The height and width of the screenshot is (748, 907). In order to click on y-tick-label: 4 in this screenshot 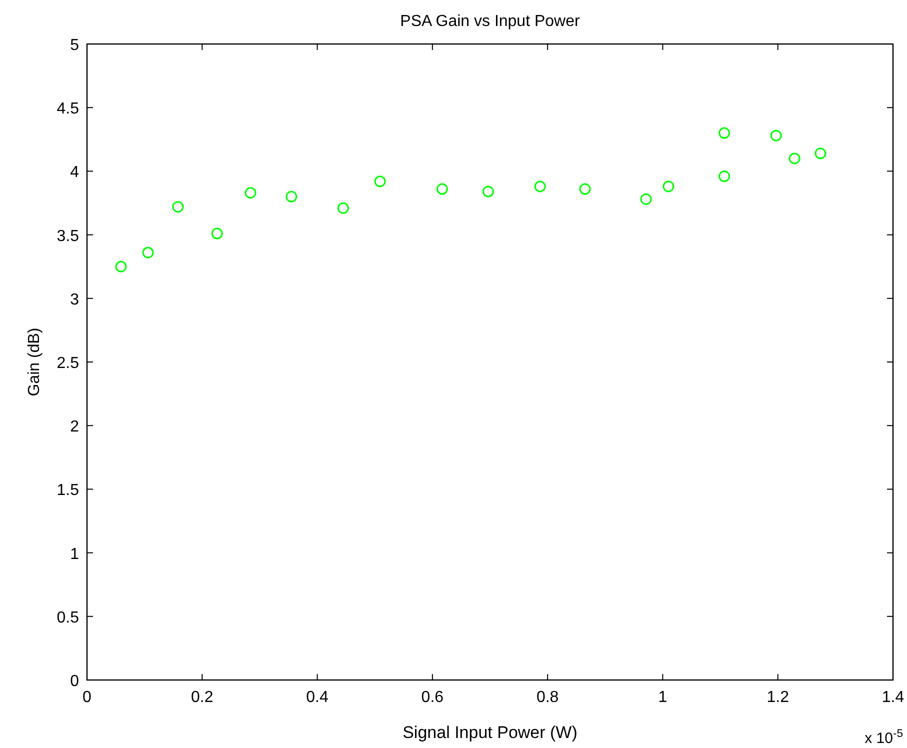, I will do `click(75, 173)`.